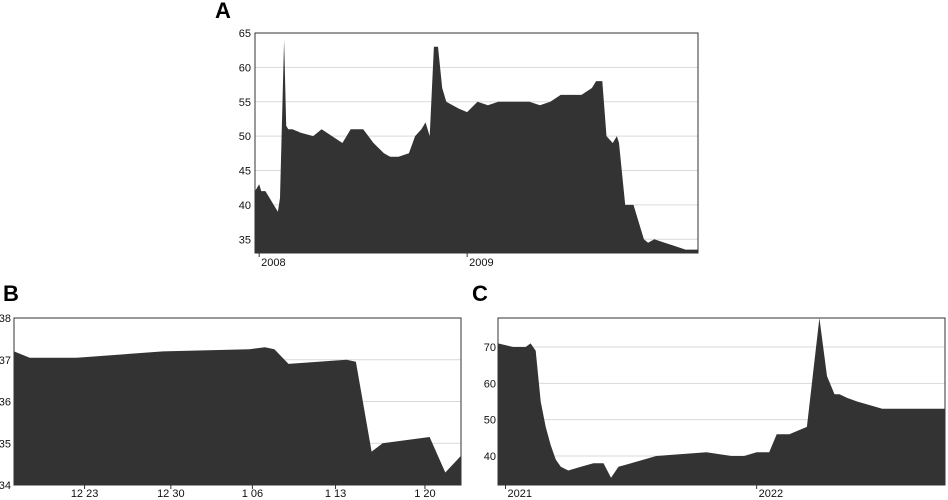 Image resolution: width=948 pixels, height=500 pixels. Describe the element at coordinates (490, 421) in the screenshot. I see `chart-c-ytick-label: 50` at that location.